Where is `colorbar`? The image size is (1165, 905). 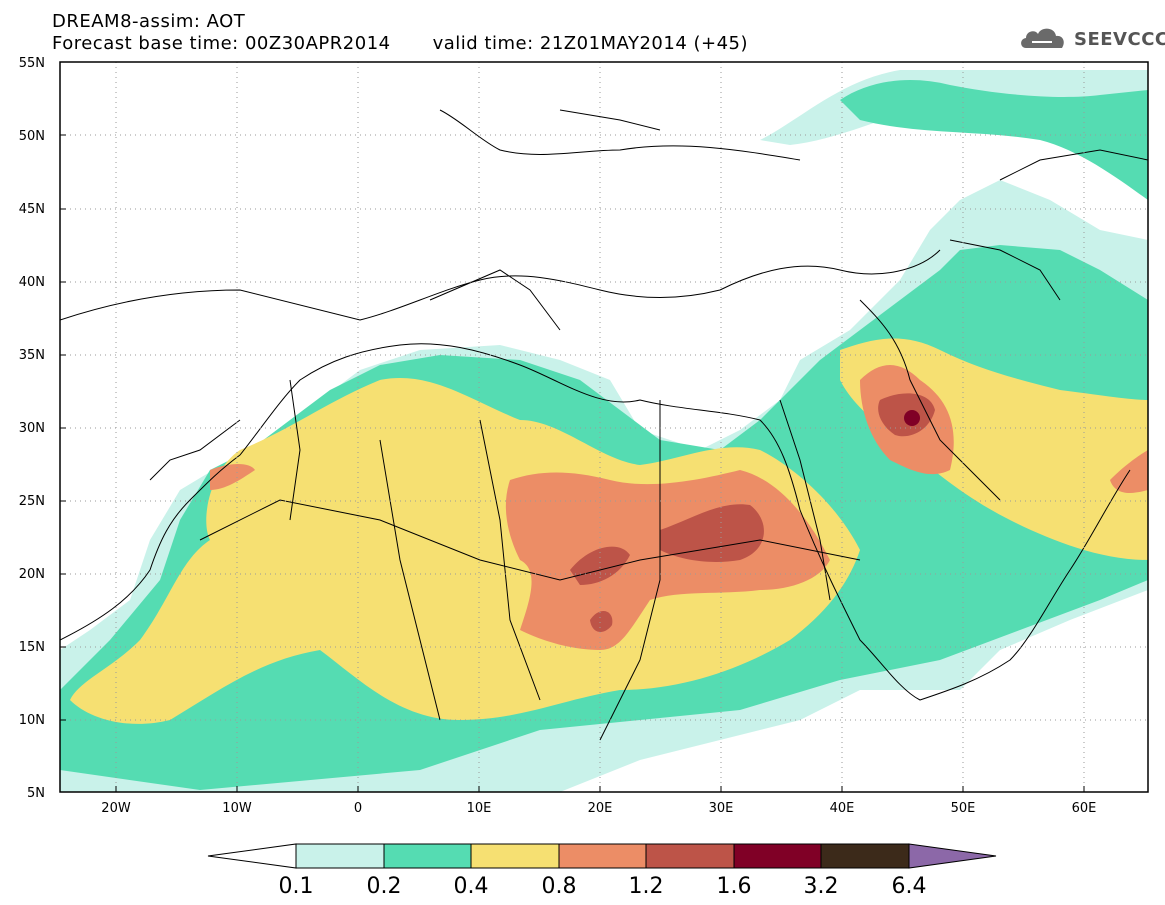
colorbar is located at coordinates (602, 856).